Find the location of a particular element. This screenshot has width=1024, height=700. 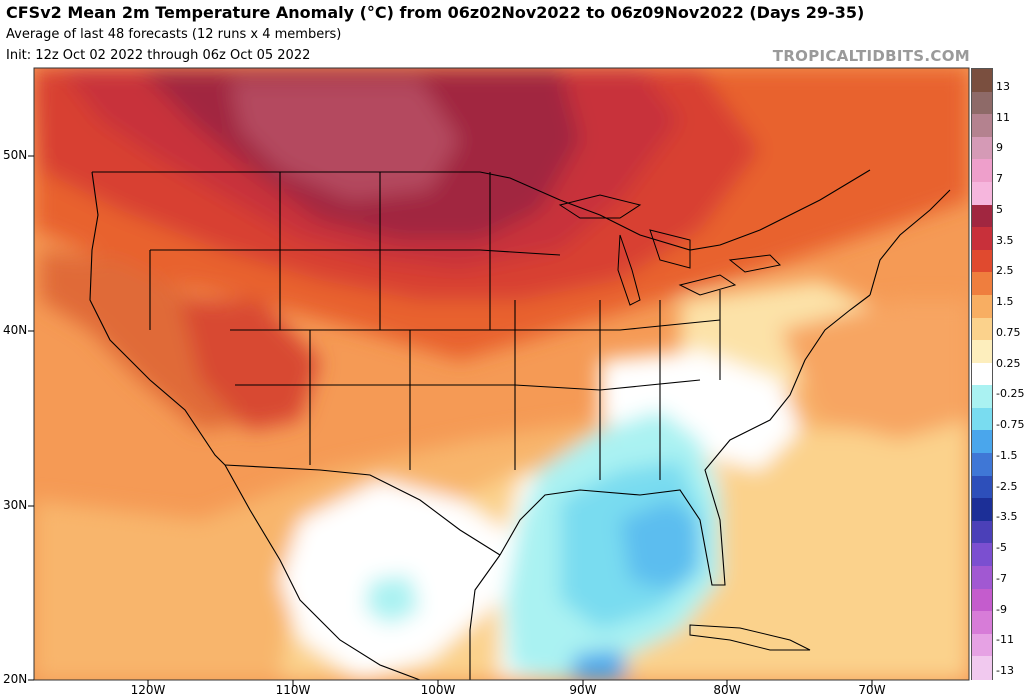

site-watermark: TROPICALTIDBITS.COM is located at coordinates (871, 56).